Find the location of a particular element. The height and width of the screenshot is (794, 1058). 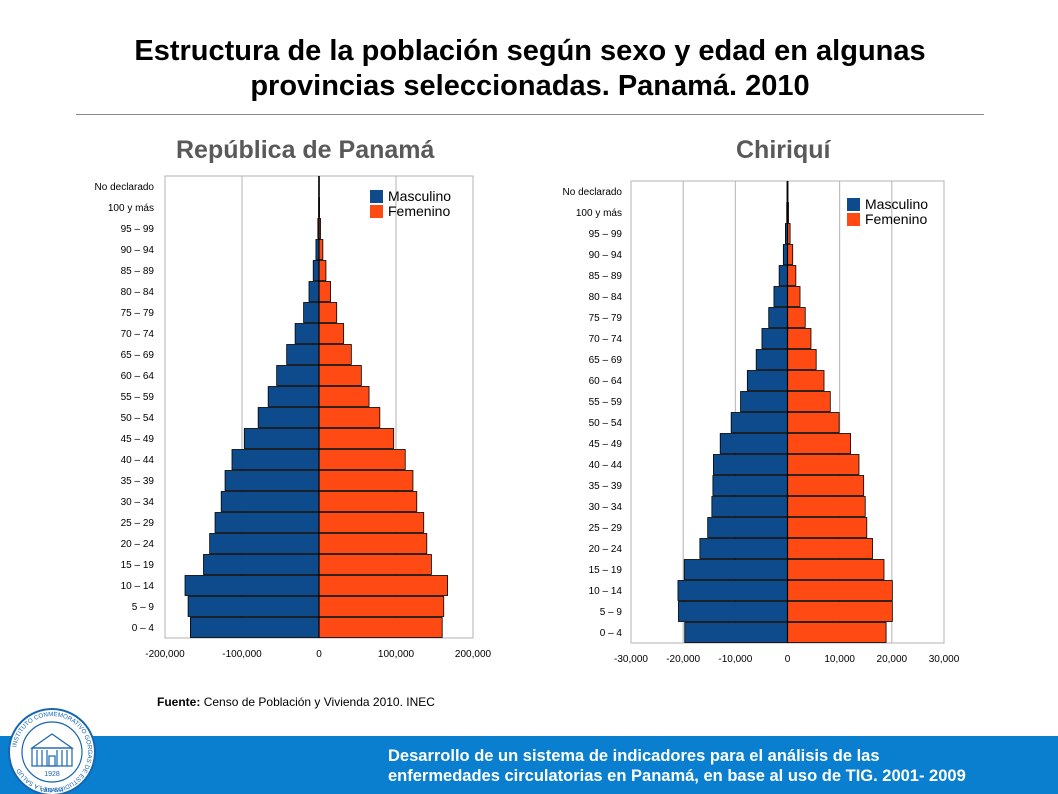

y-category-label: 20 – 24 is located at coordinates (606, 549).